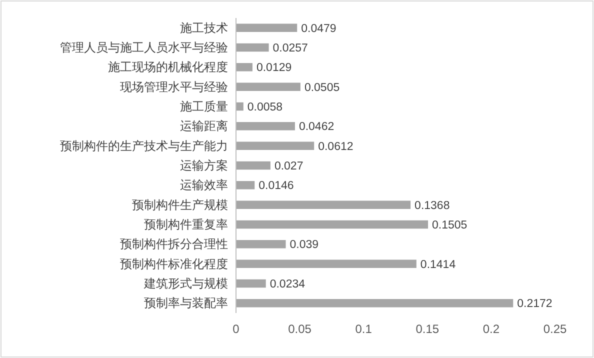  I want to click on data-label: 0.0146, so click(276, 186).